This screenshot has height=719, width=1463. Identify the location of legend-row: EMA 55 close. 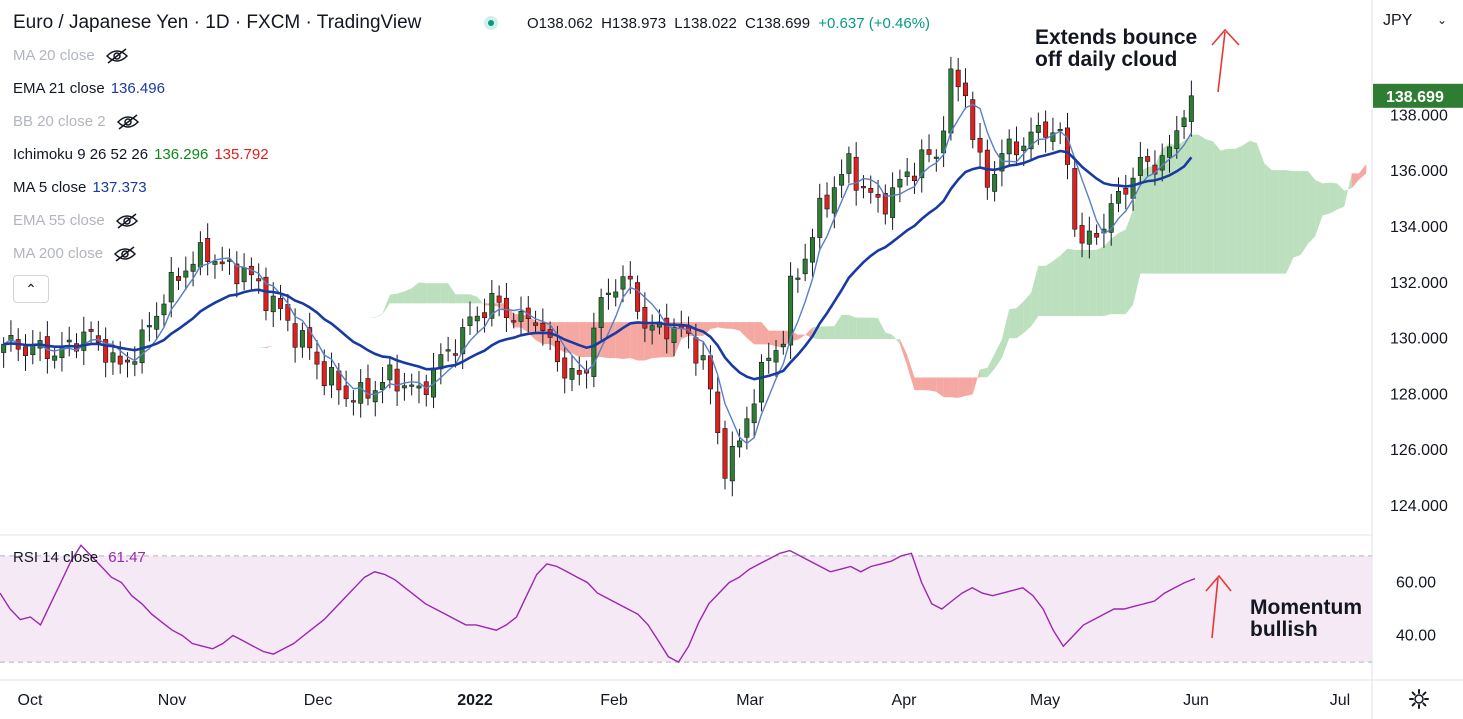
(76, 220).